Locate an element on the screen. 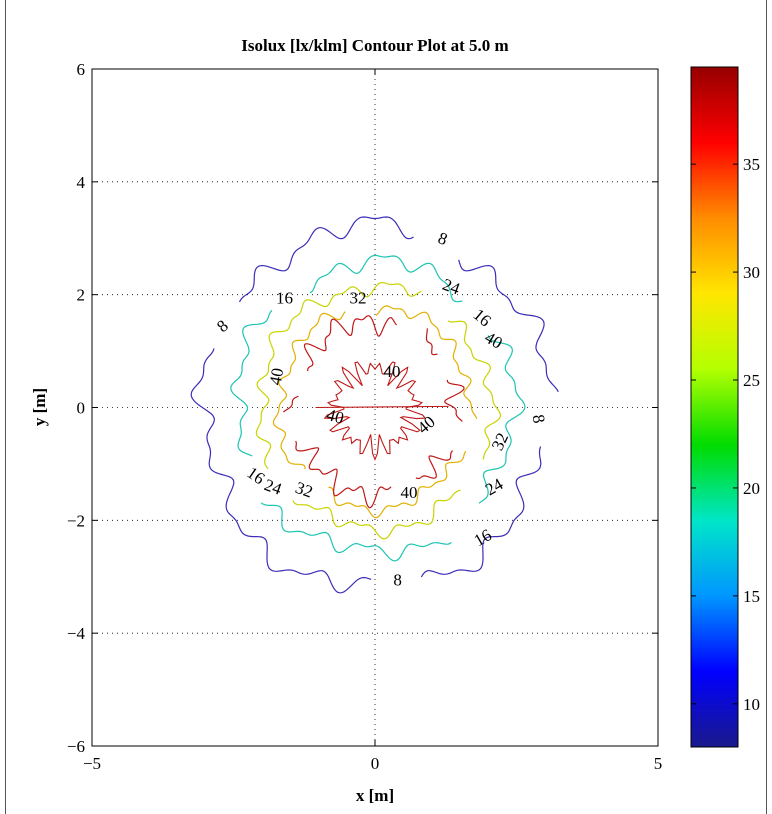  colorbar-ticks: 10 15 20 25 30 35 is located at coordinates (725, 434).